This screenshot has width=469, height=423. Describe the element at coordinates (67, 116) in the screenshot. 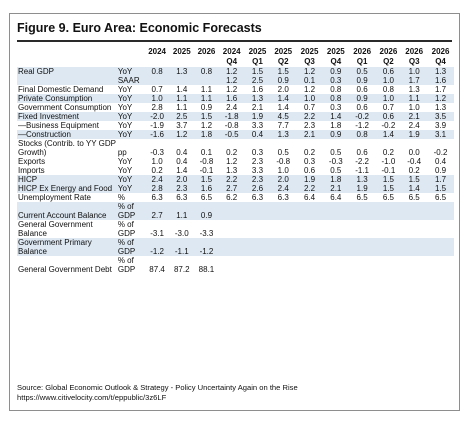

I see `row-label: Fixed Investment` at that location.